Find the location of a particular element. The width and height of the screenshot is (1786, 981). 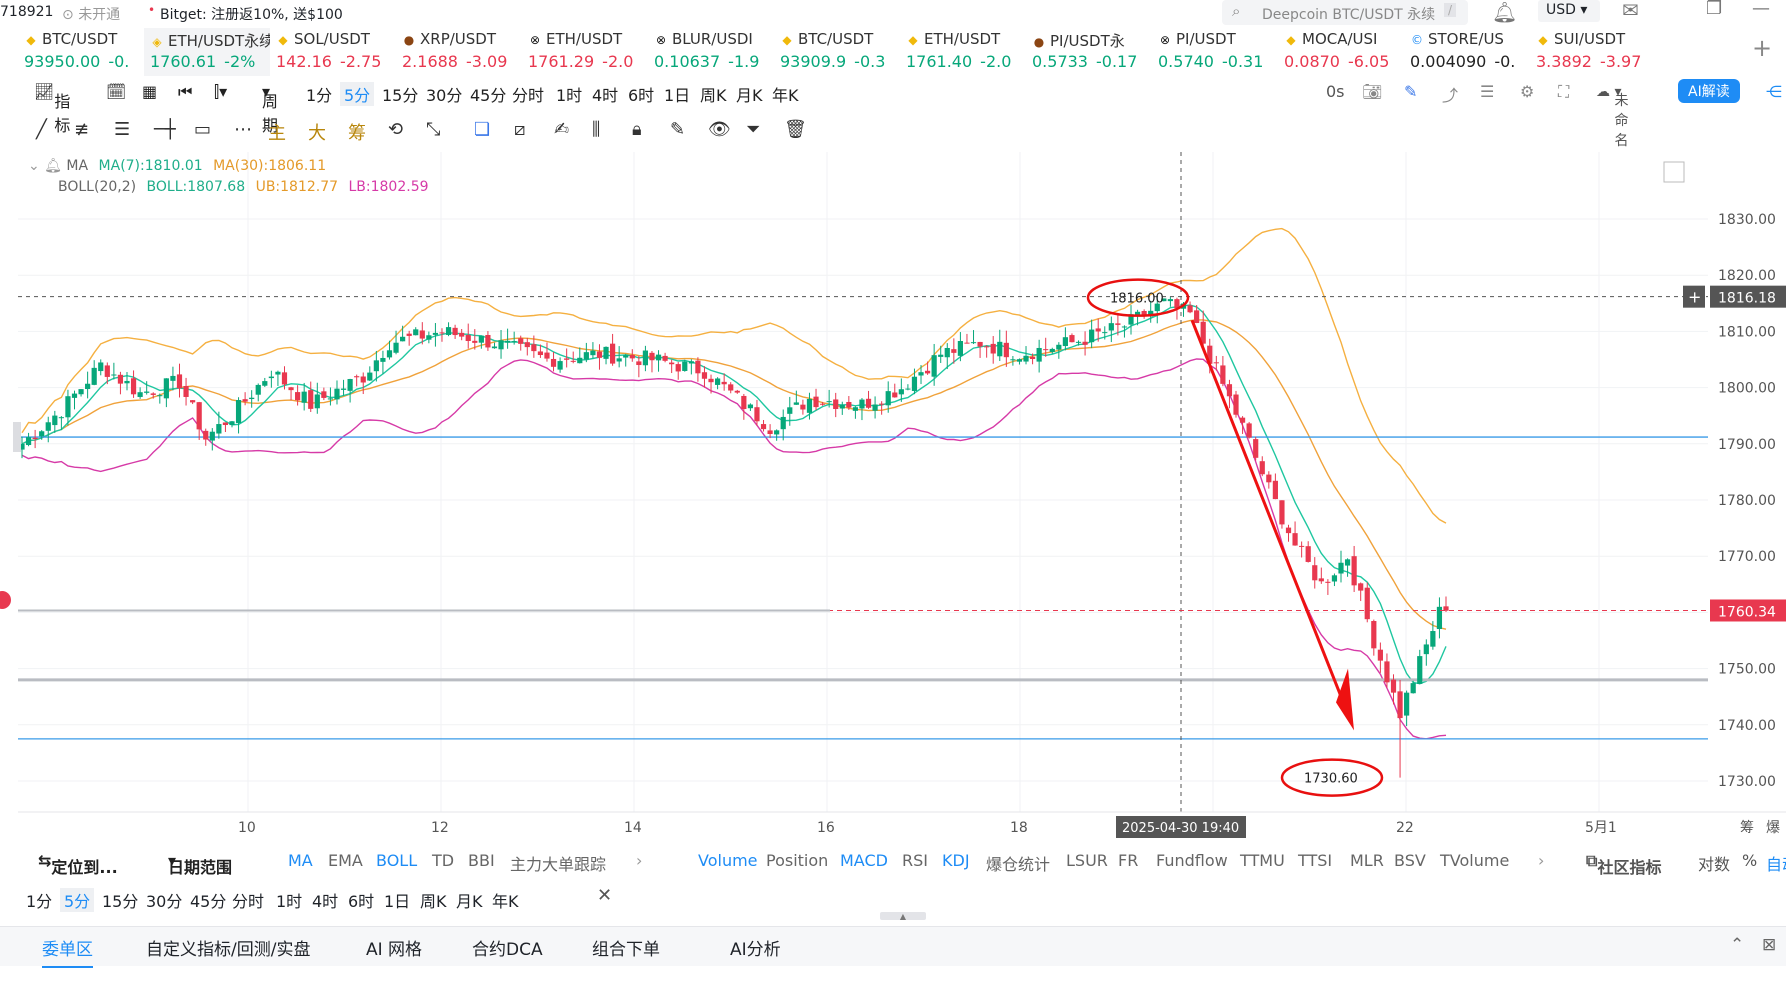

pencil-icon: ✎ is located at coordinates (1411, 91).